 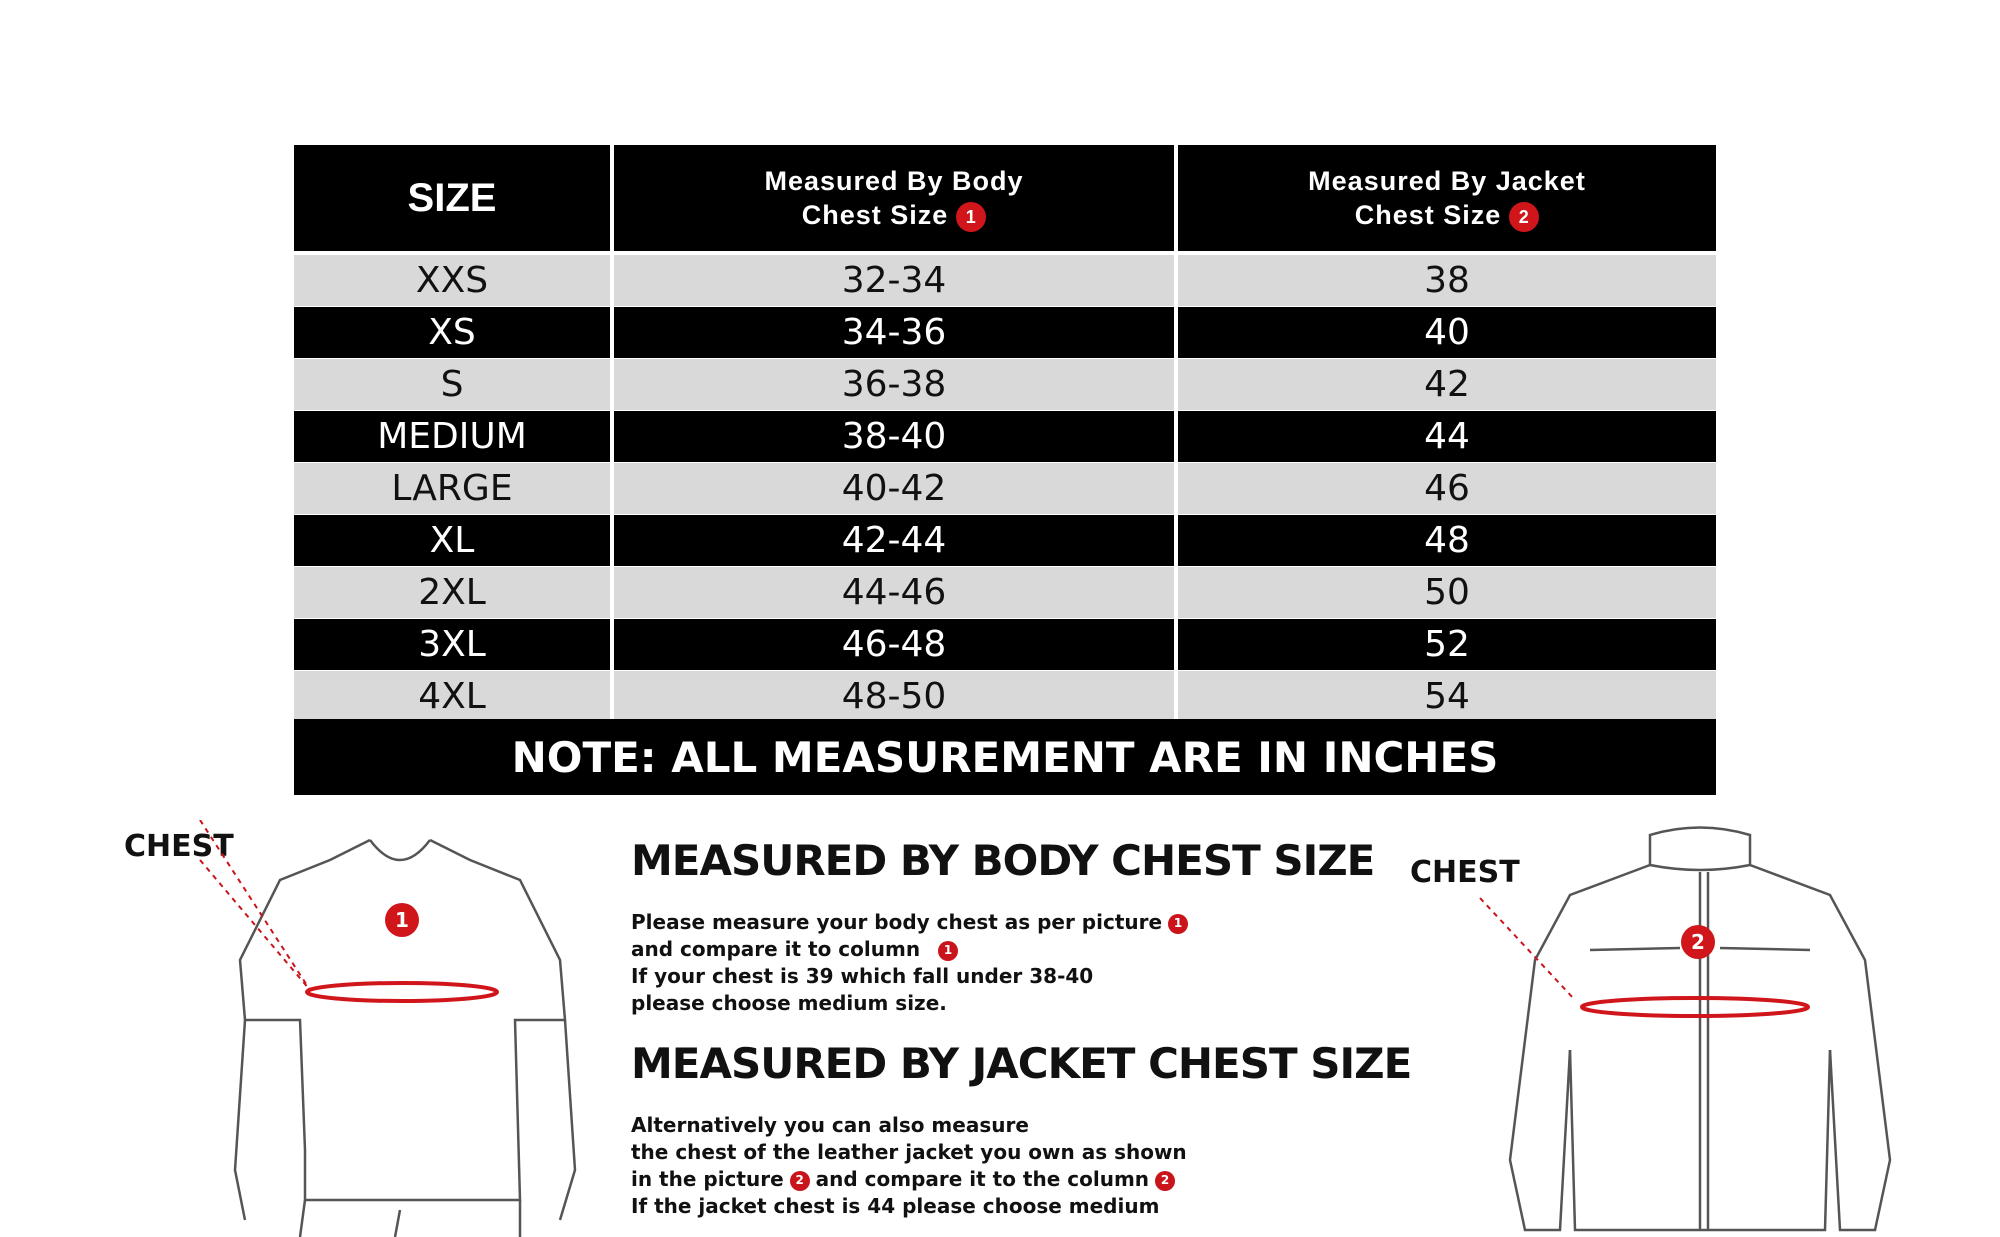 What do you see at coordinates (1465, 872) in the screenshot?
I see `right-chest-label: CHEST` at bounding box center [1465, 872].